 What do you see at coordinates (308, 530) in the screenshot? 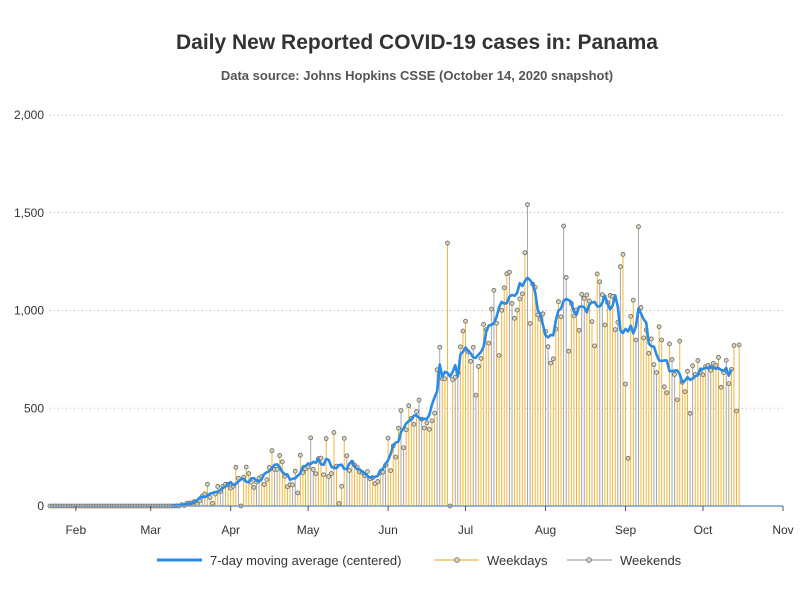
I see `x-tick-label: May` at bounding box center [308, 530].